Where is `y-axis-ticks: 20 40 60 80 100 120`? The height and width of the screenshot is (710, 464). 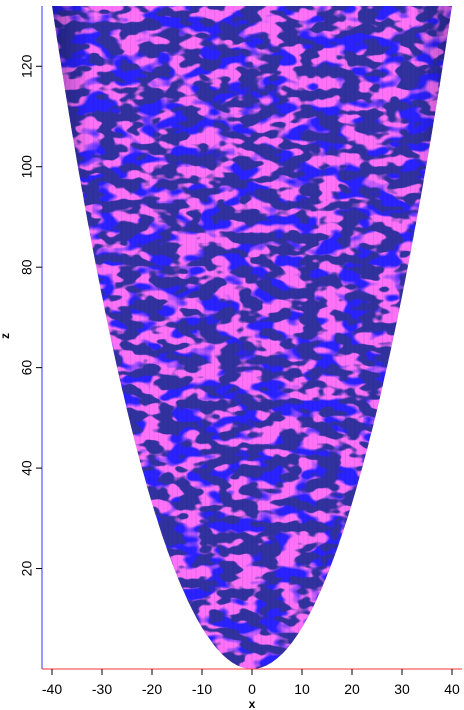 y-axis-ticks: 20 40 60 80 100 120 is located at coordinates (30, 315).